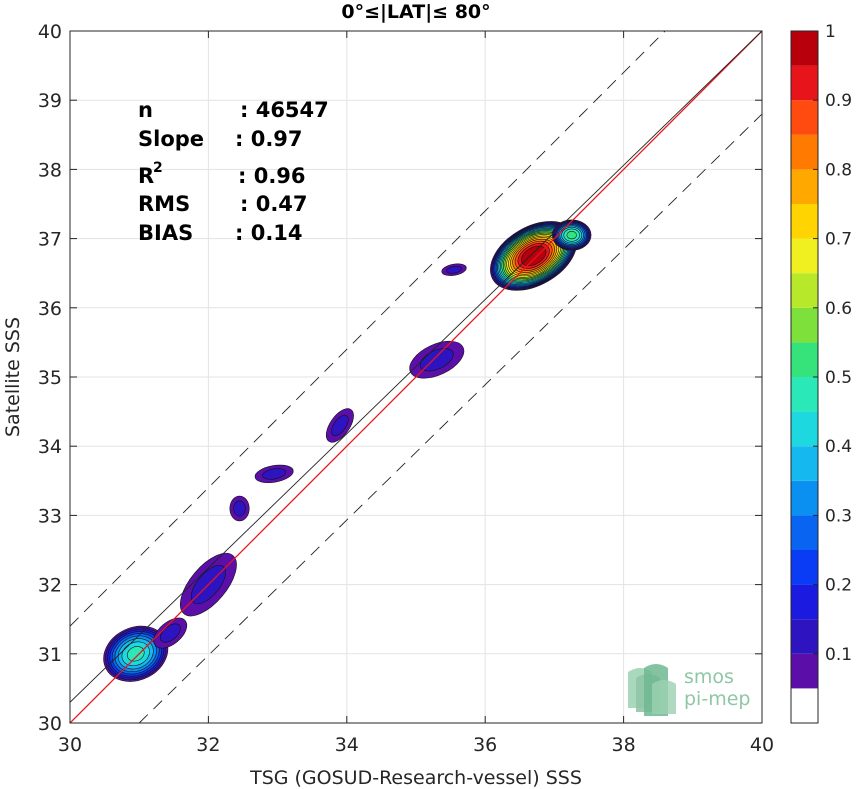 The image size is (858, 789). What do you see at coordinates (145, 110) in the screenshot?
I see `stat-n-label: n` at bounding box center [145, 110].